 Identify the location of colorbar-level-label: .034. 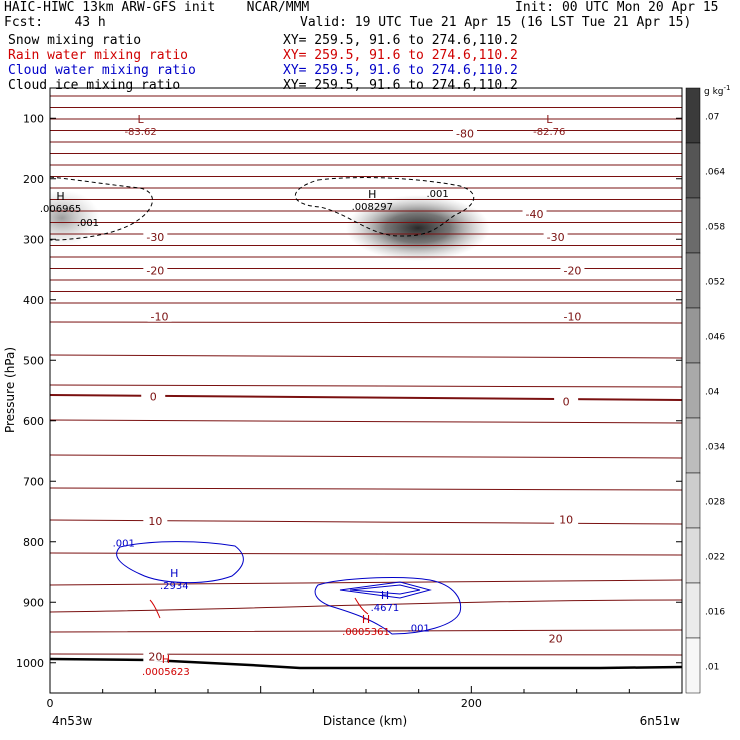
(715, 448).